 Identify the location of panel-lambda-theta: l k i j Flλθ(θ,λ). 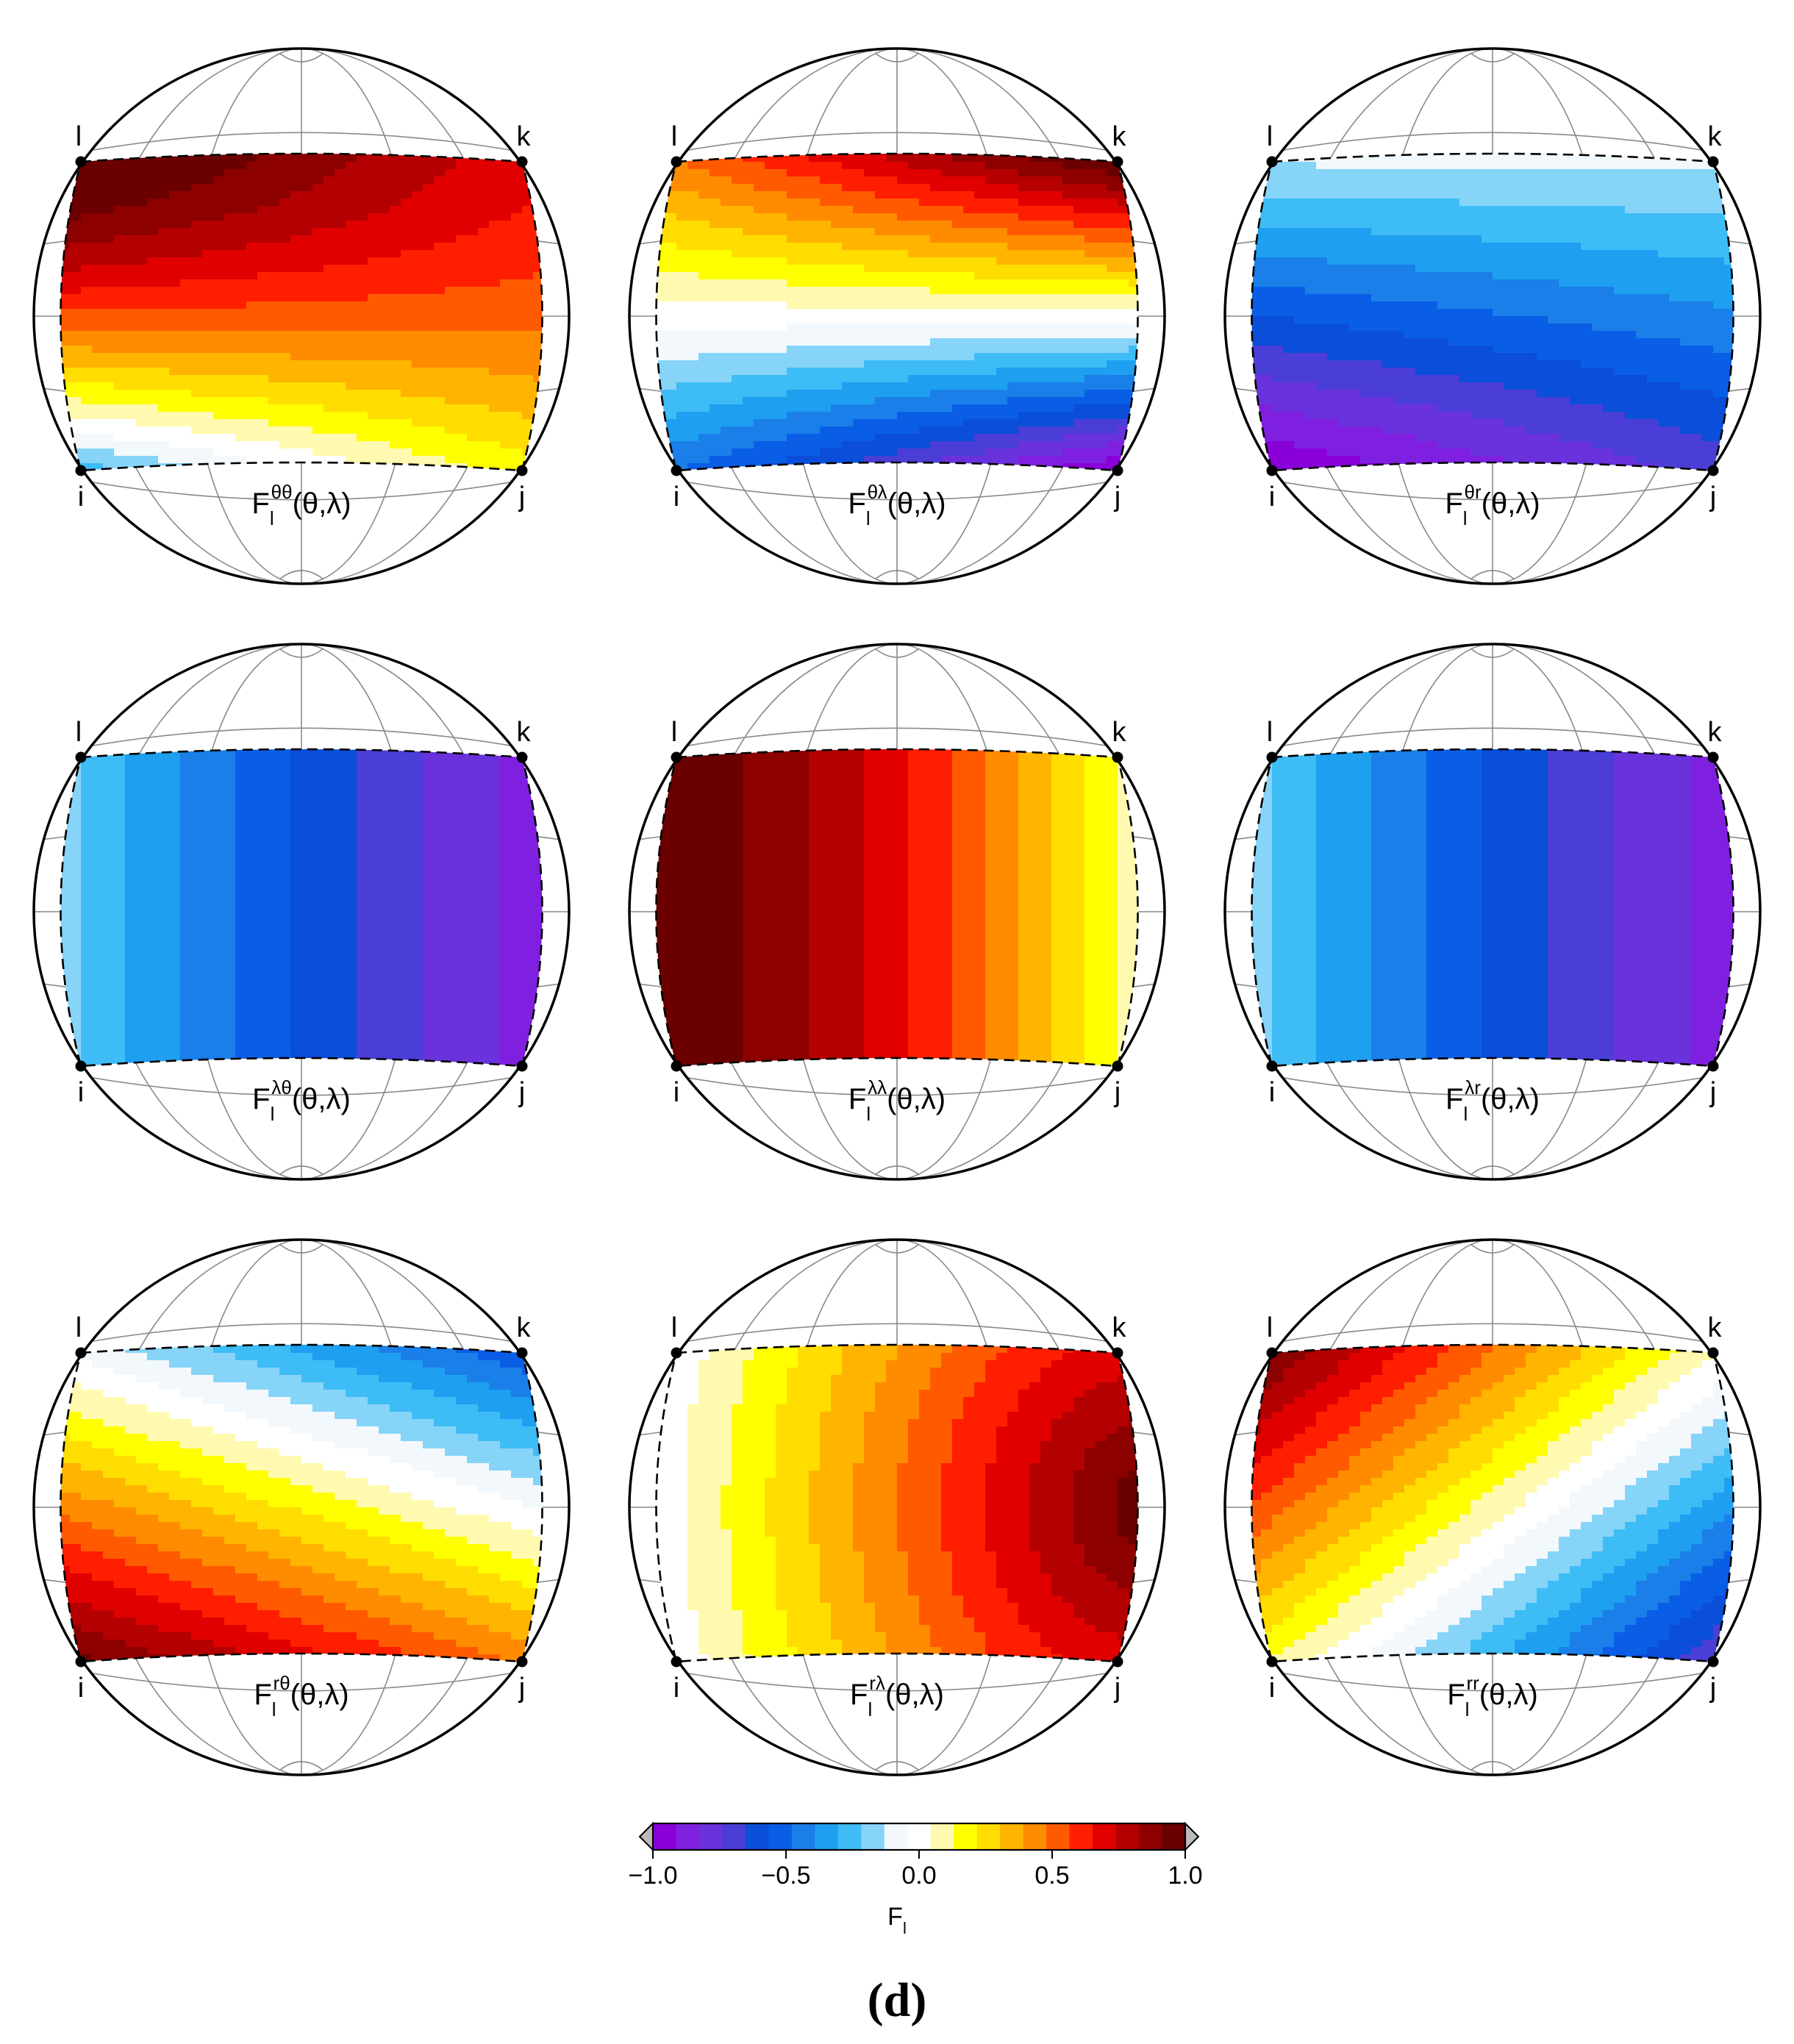
(301, 912).